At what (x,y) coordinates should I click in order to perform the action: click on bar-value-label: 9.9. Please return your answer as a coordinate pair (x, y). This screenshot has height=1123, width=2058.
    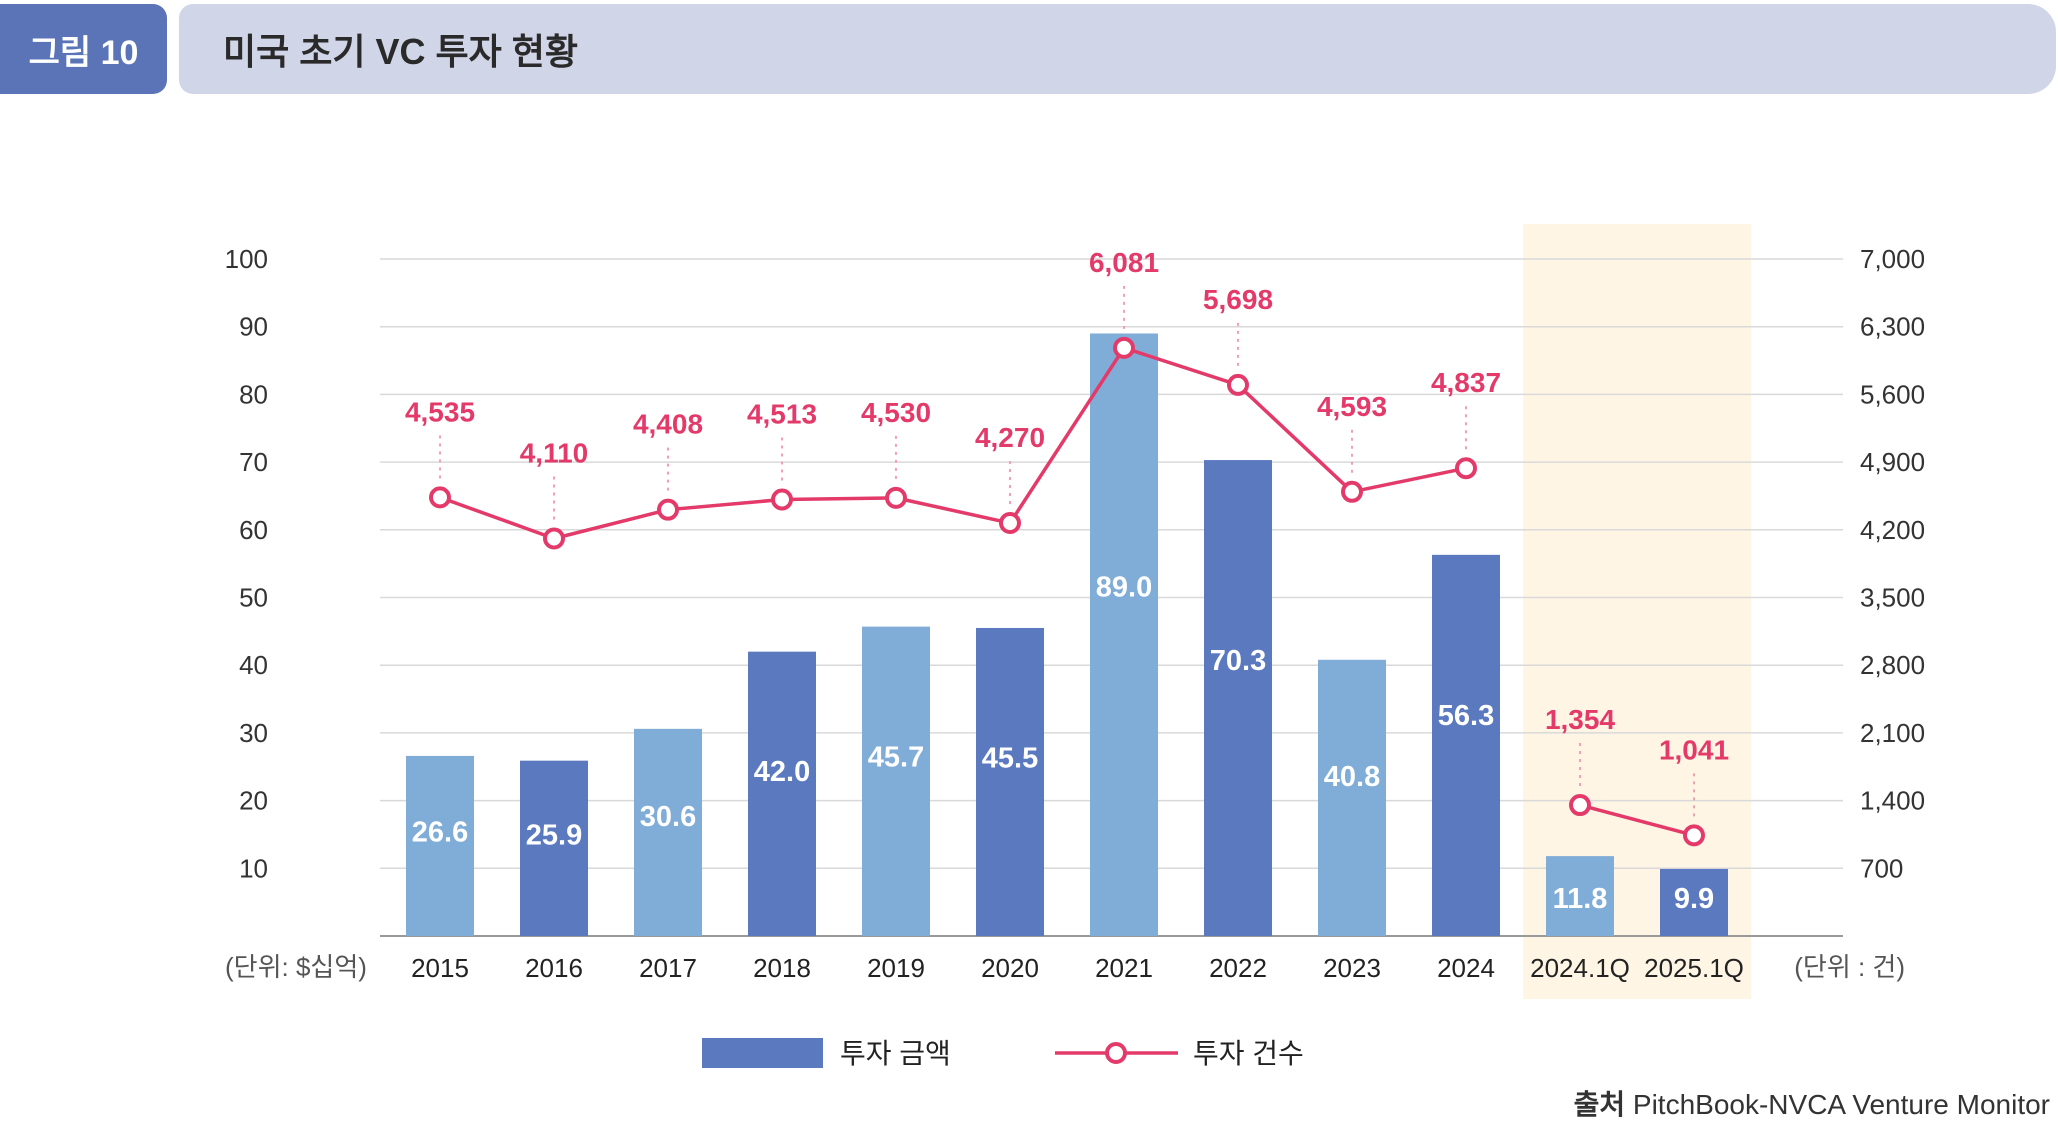
    Looking at the image, I should click on (1694, 899).